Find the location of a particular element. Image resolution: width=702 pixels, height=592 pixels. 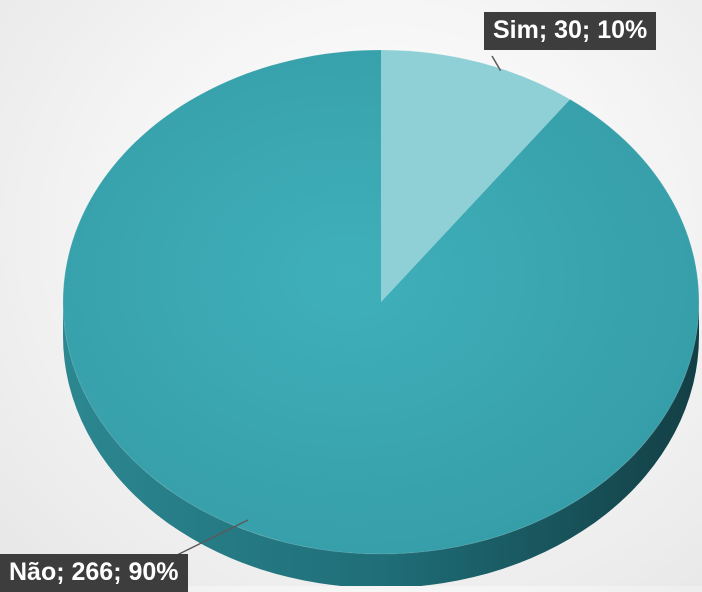

data-label-nao: Não; 266; 90% is located at coordinates (94, 573).